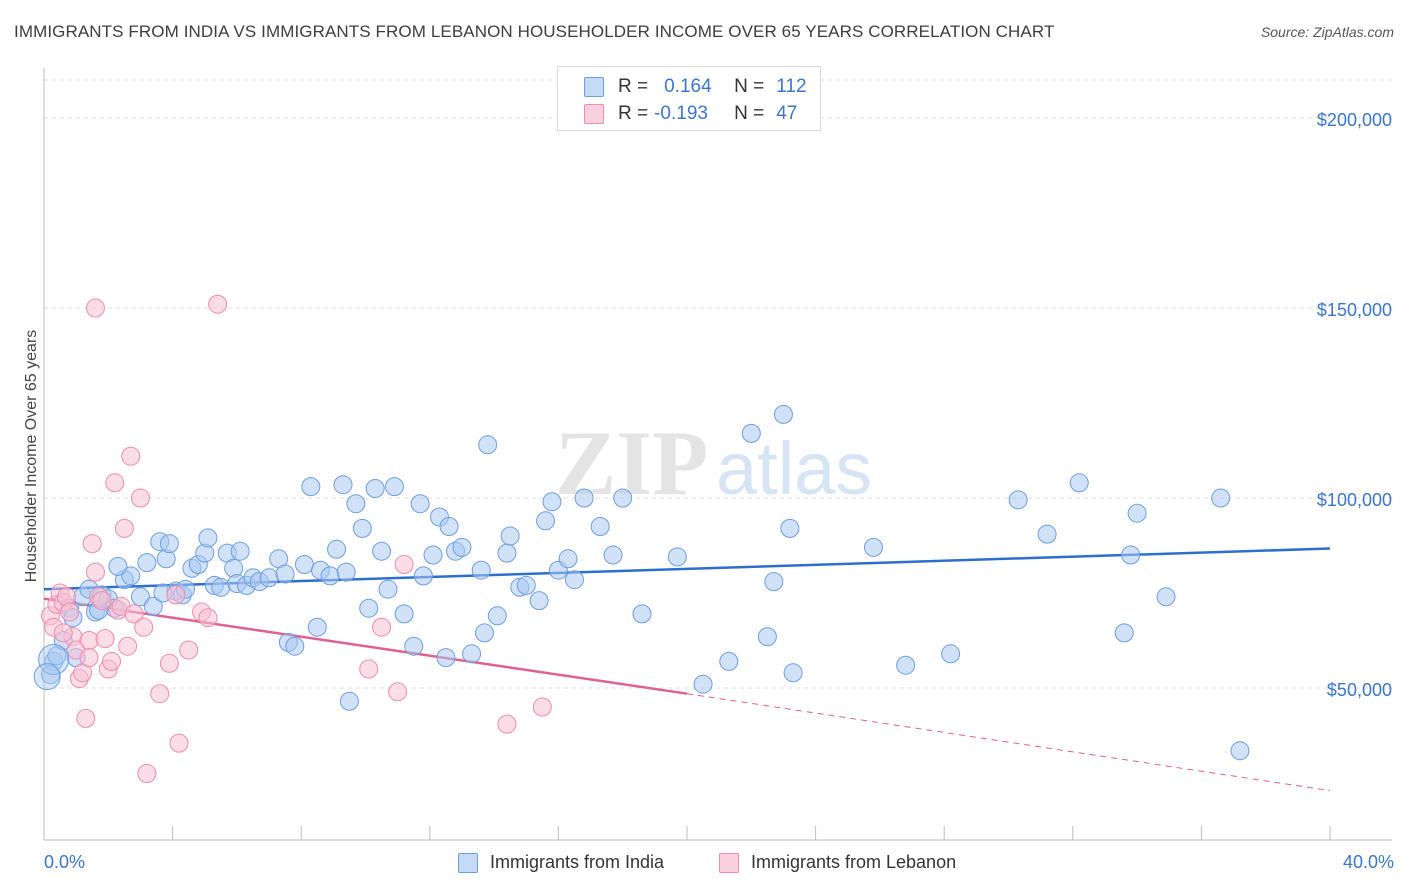  What do you see at coordinates (749, 86) in the screenshot?
I see `india-n-label: N =` at bounding box center [749, 86].